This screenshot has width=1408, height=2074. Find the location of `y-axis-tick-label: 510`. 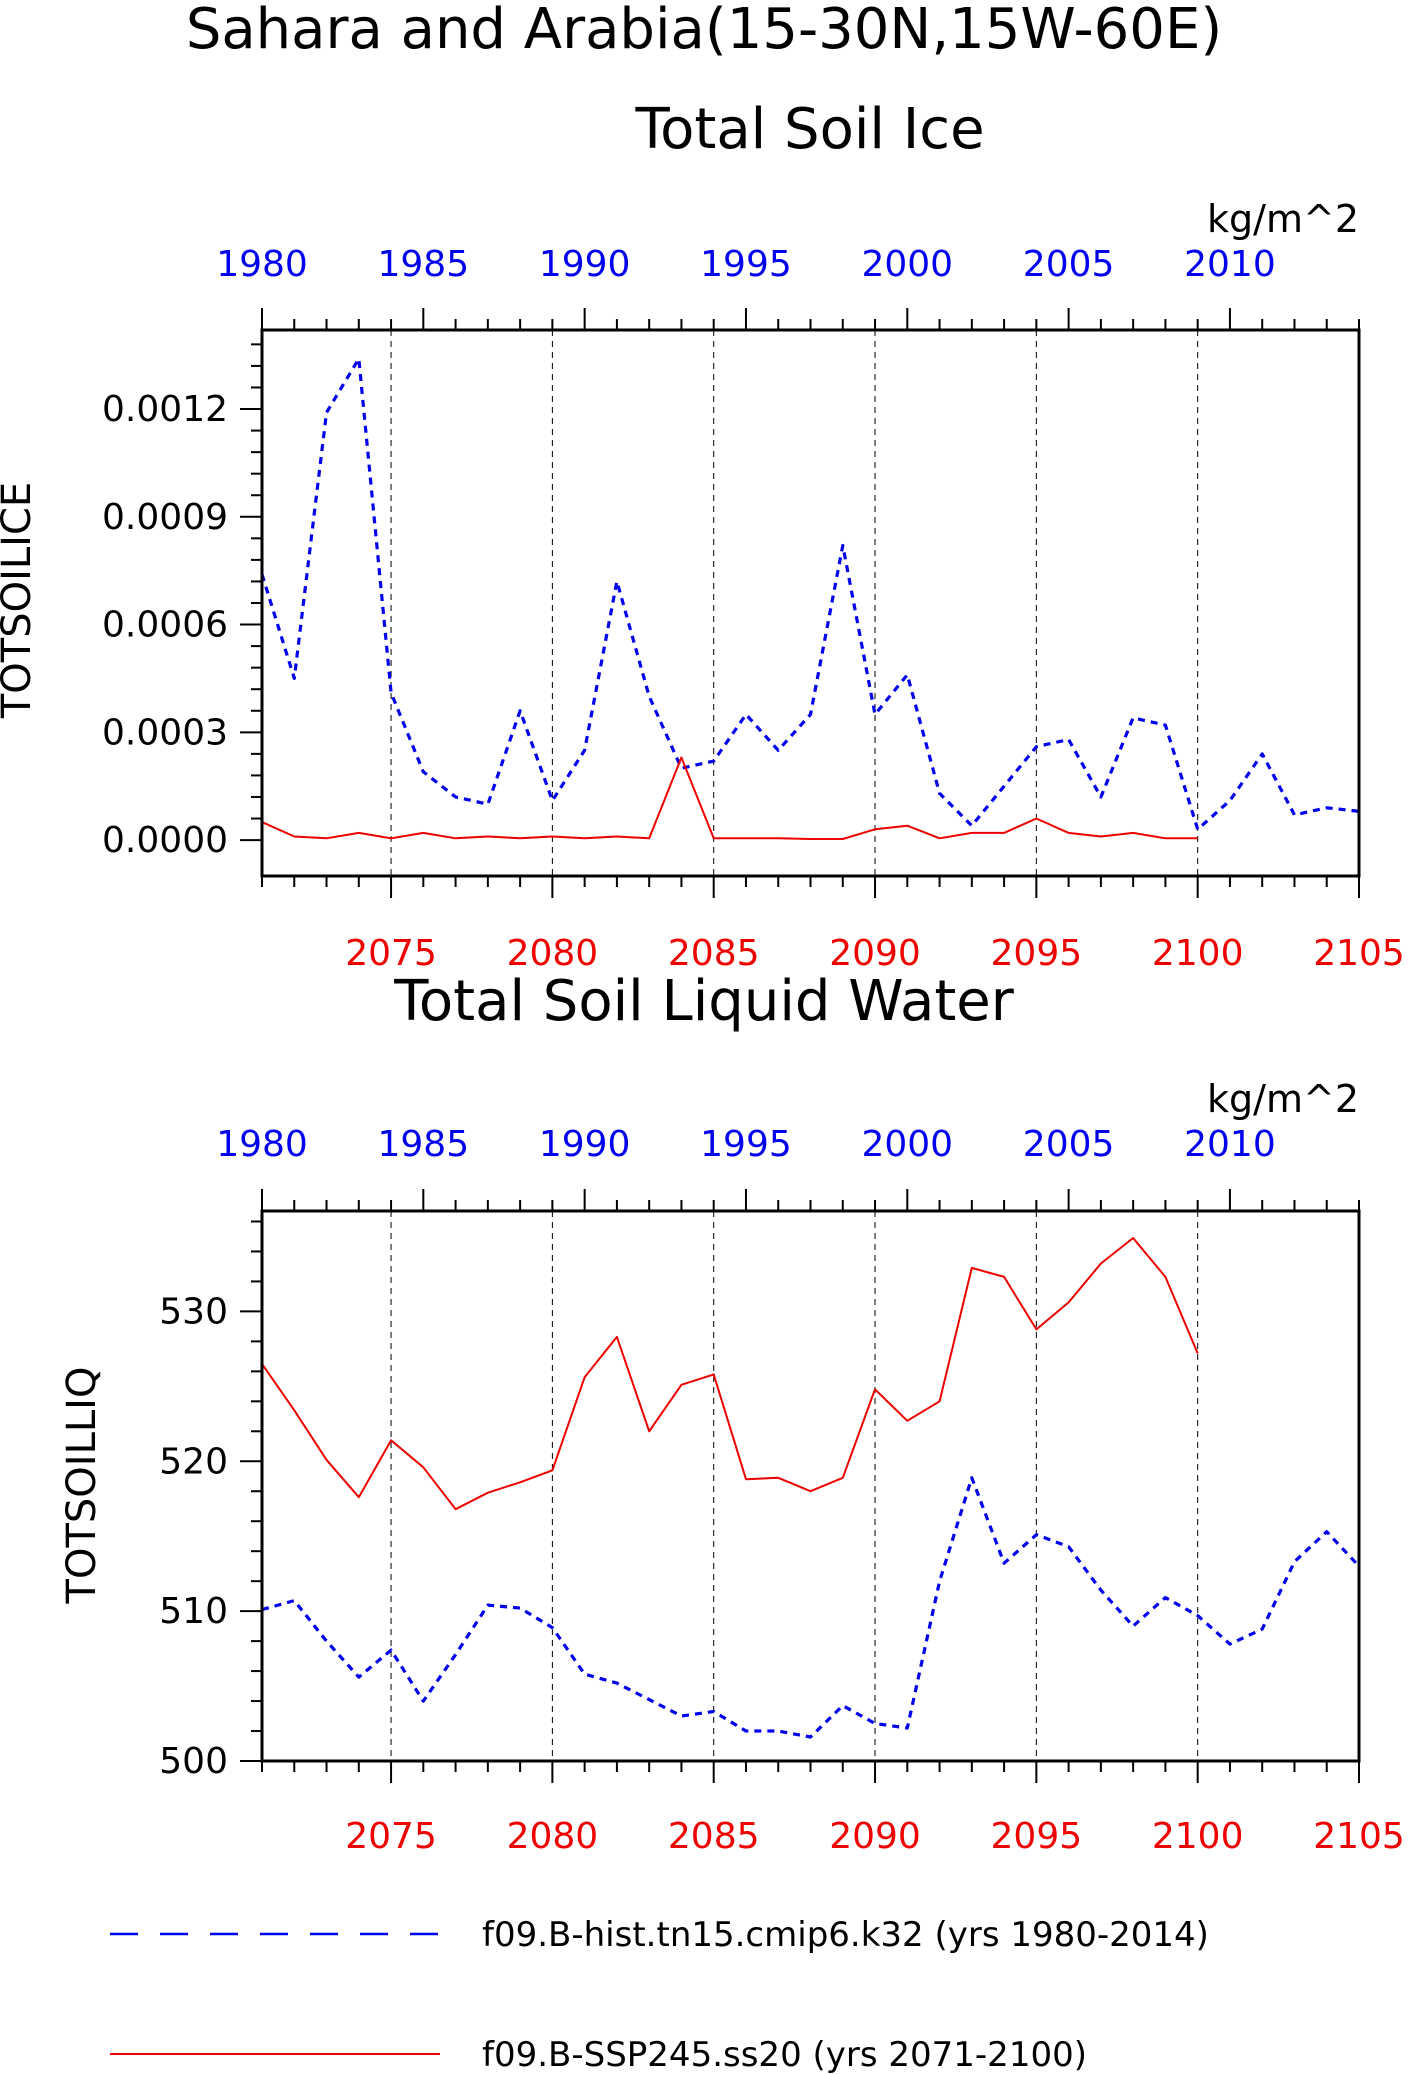

y-axis-tick-label: 510 is located at coordinates (193, 1611).